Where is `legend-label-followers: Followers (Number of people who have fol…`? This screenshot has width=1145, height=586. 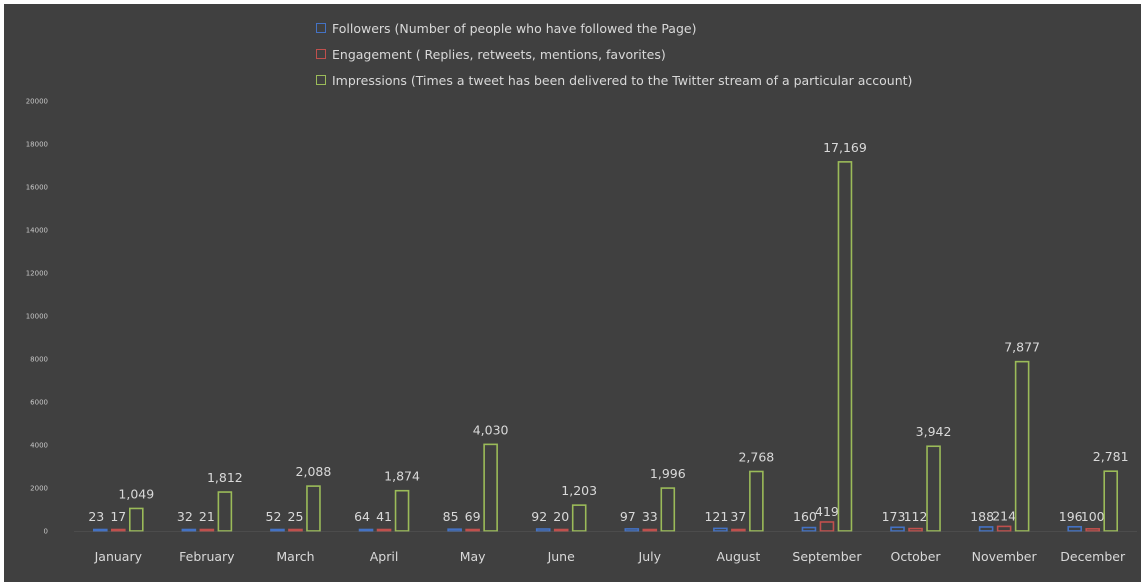
legend-label-followers: Followers (Number of people who have fol… is located at coordinates (514, 28).